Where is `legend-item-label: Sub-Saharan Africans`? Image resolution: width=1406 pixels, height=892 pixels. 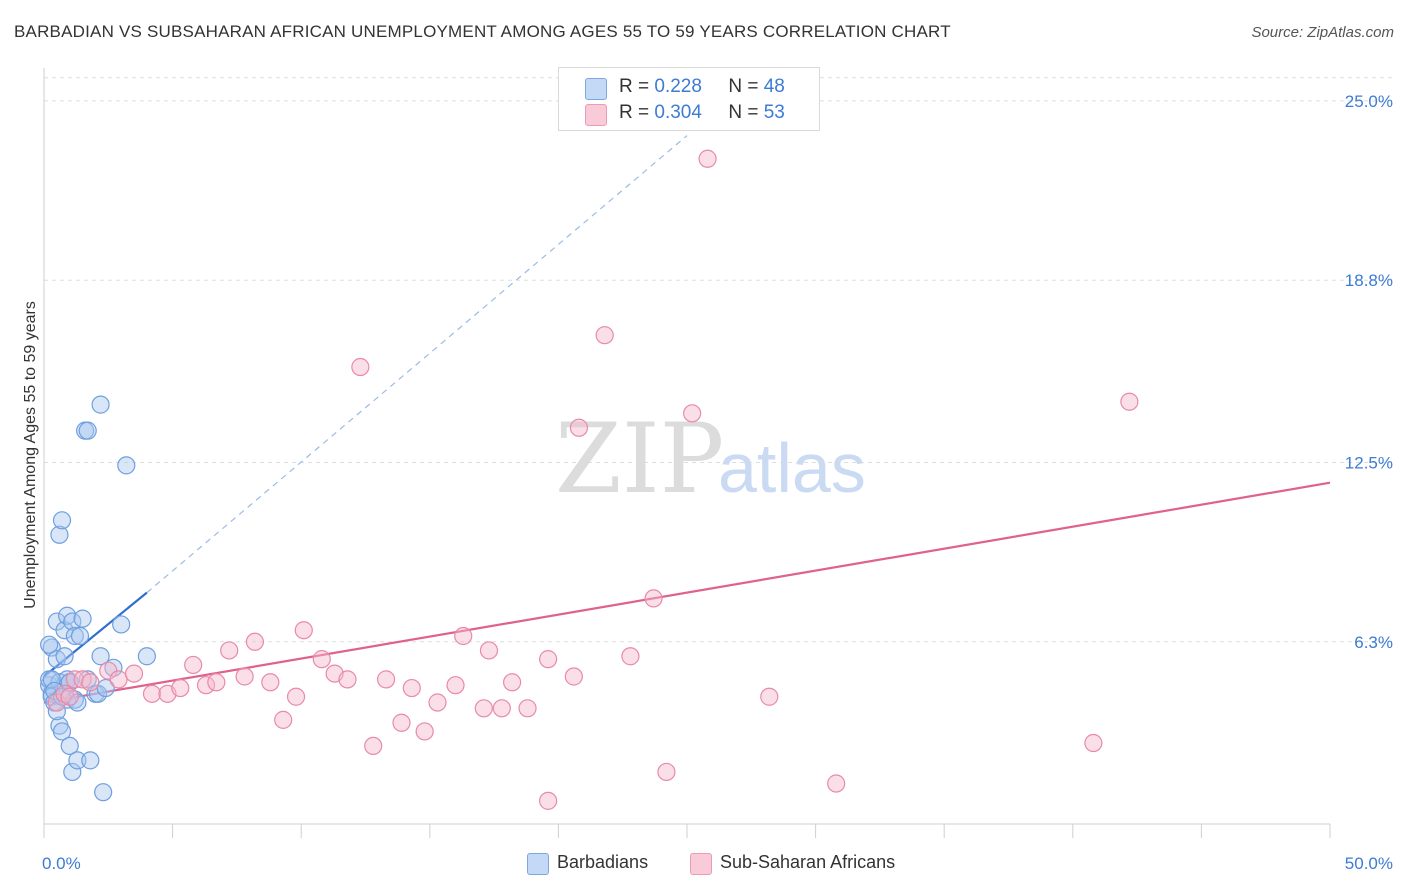 legend-item-label: Sub-Saharan Africans is located at coordinates (808, 862).